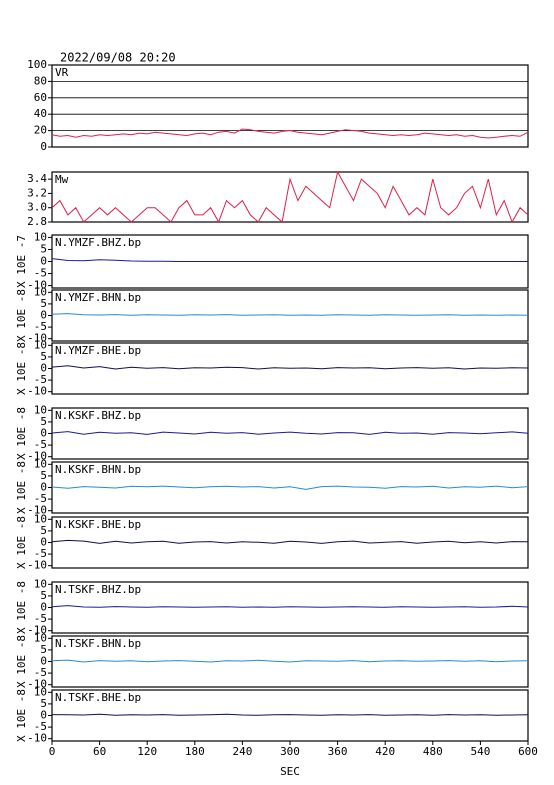  Describe the element at coordinates (290, 751) in the screenshot. I see `x-tick-label: 300` at that location.